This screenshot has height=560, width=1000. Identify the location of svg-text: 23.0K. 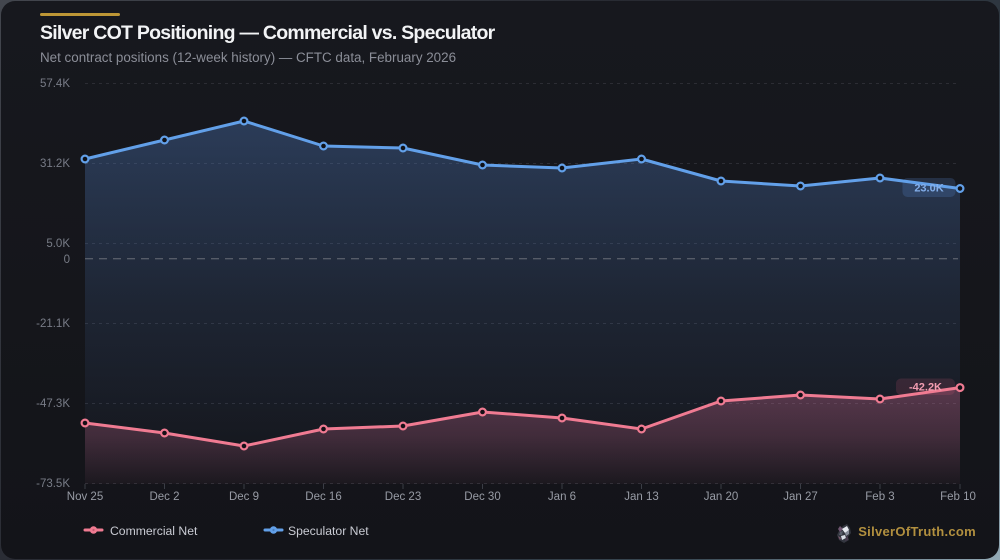
(928, 189).